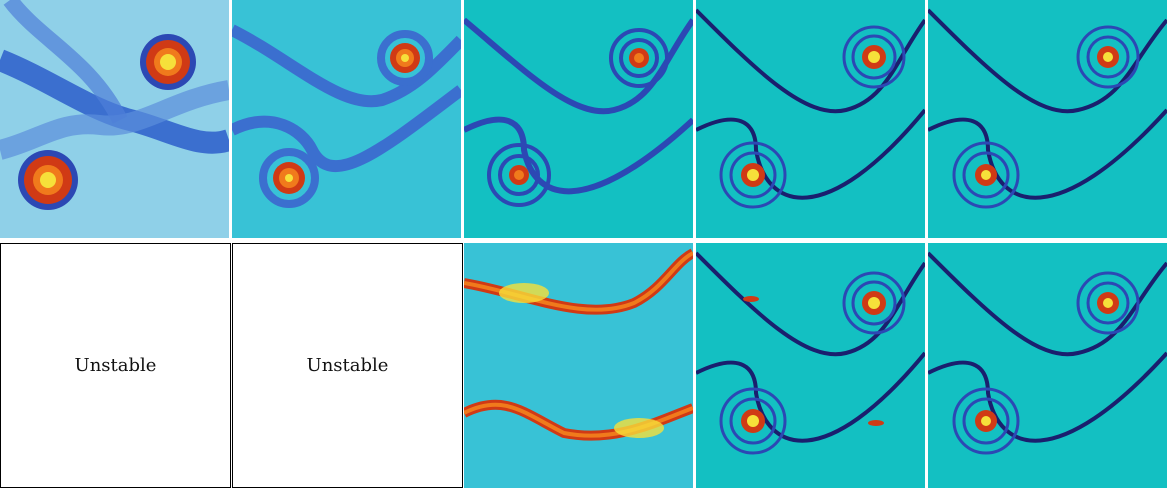  I want to click on panel-row1-col1, so click(114, 119).